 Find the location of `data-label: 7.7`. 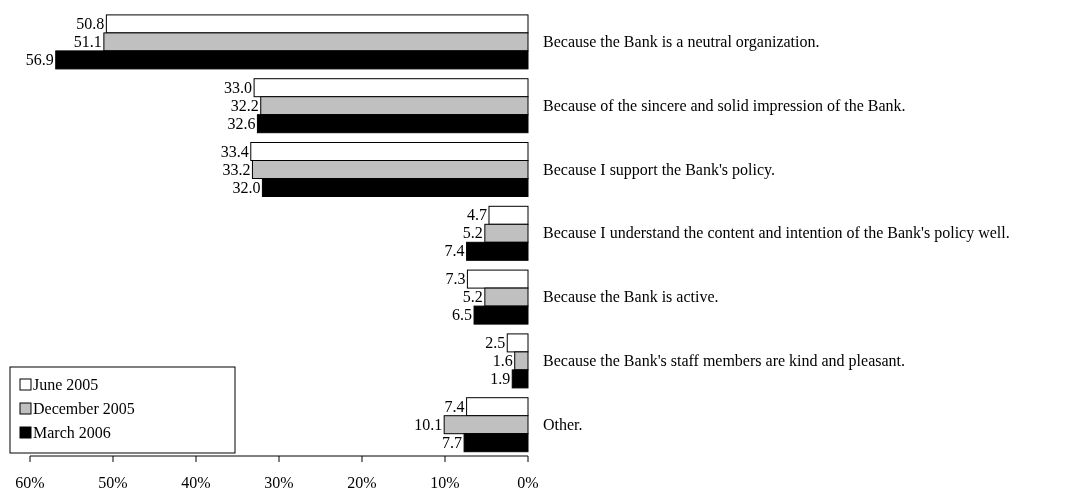

data-label: 7.7 is located at coordinates (452, 442).